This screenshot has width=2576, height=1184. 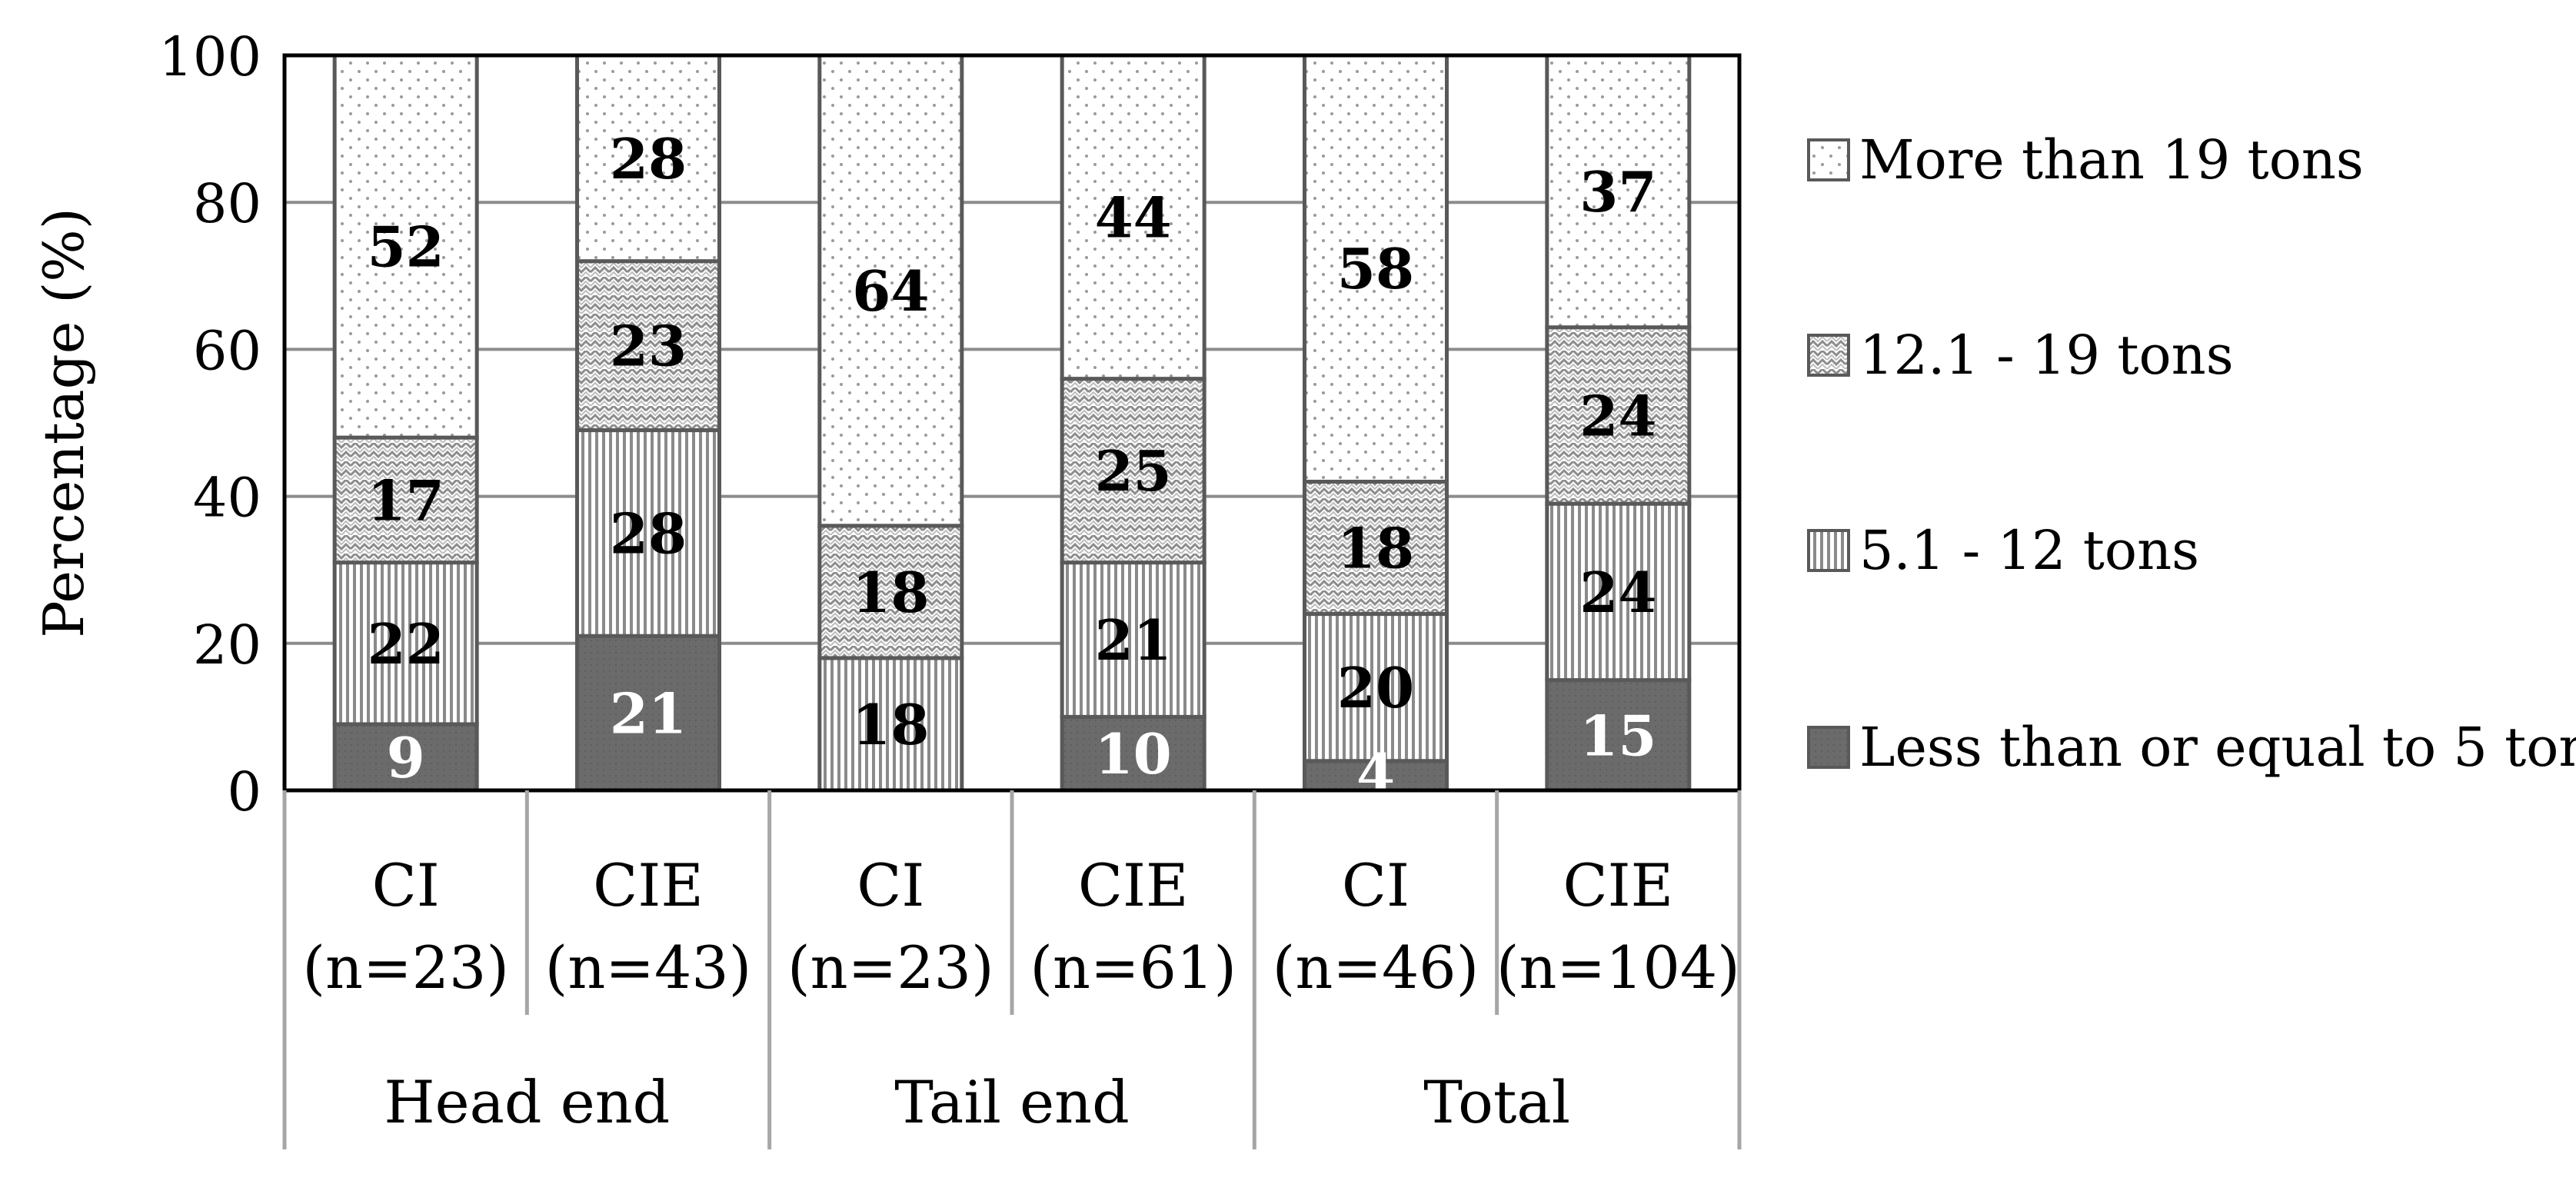 I want to click on y-tick-label: 0, so click(x=244, y=791).